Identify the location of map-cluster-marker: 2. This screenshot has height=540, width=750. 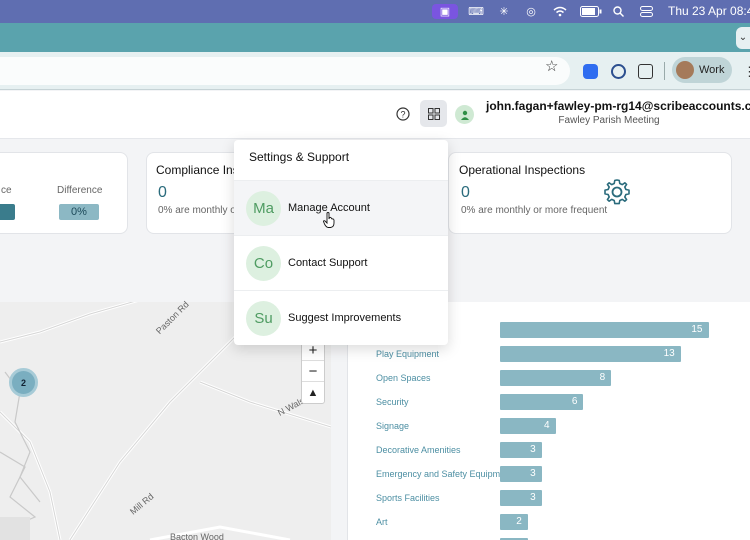
(23, 382).